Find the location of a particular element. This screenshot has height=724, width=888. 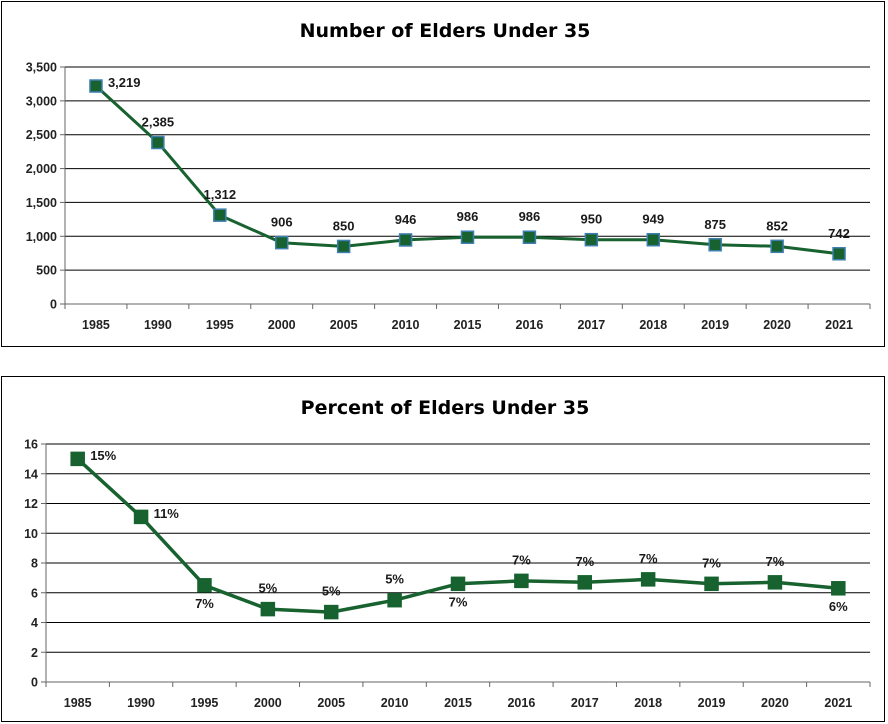

data-label: 850 is located at coordinates (344, 225).